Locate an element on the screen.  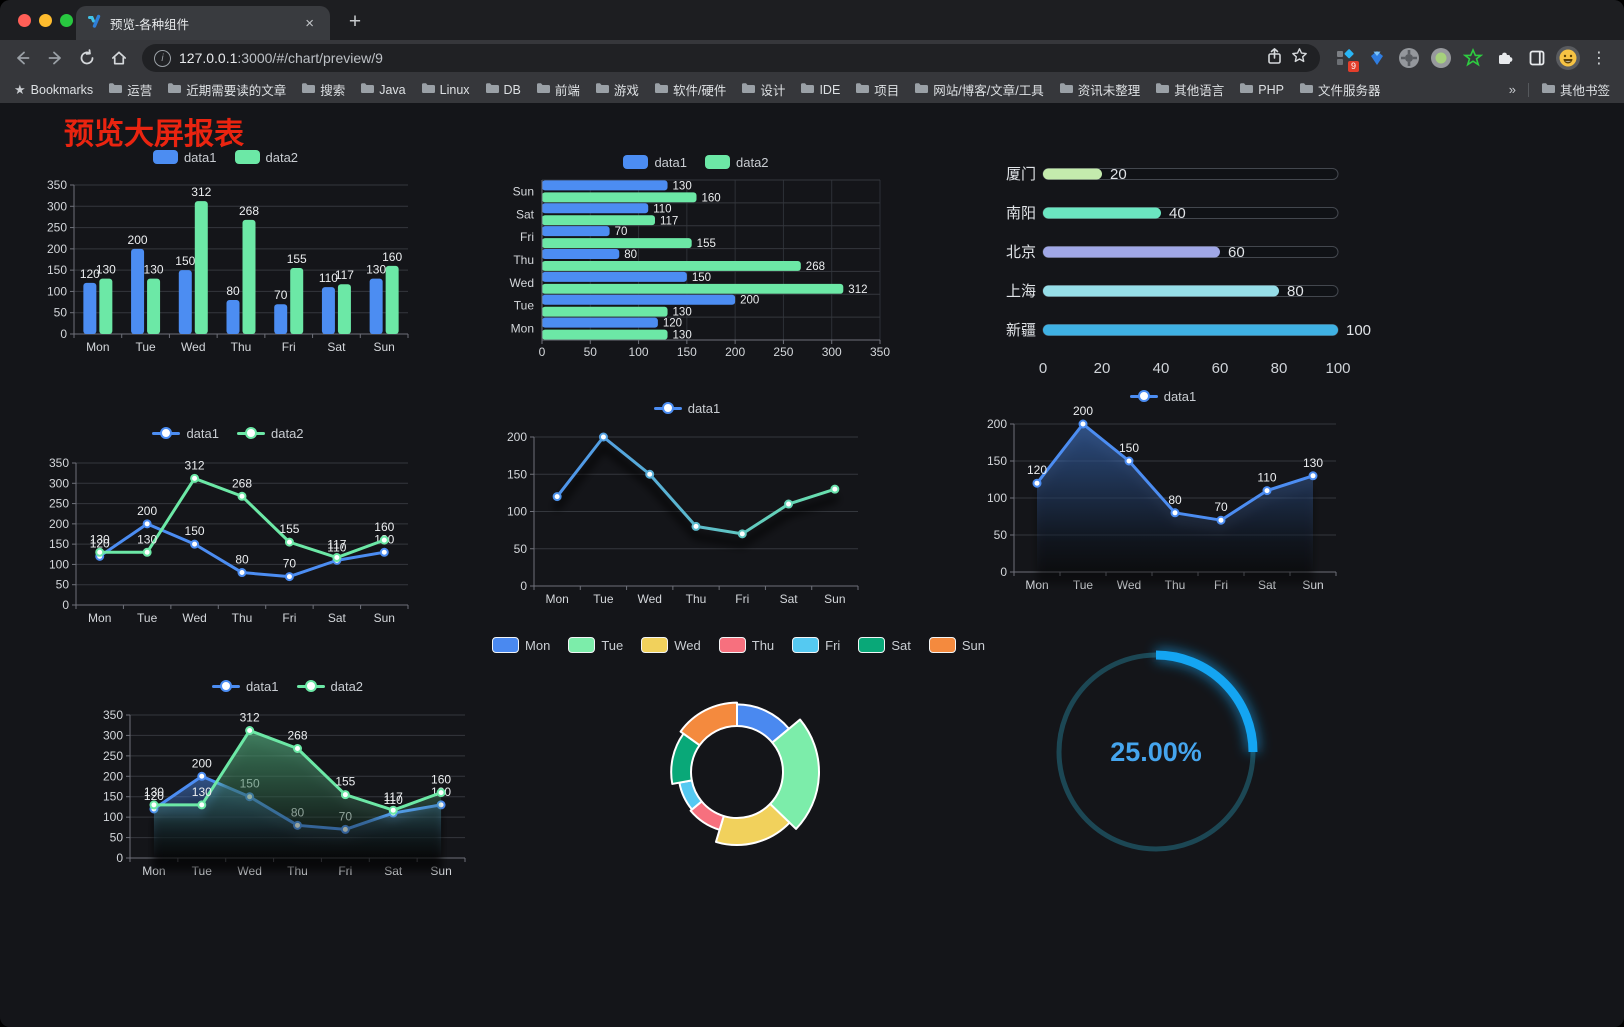
chrome-menu-button: ⋮ is located at coordinates (1599, 58).